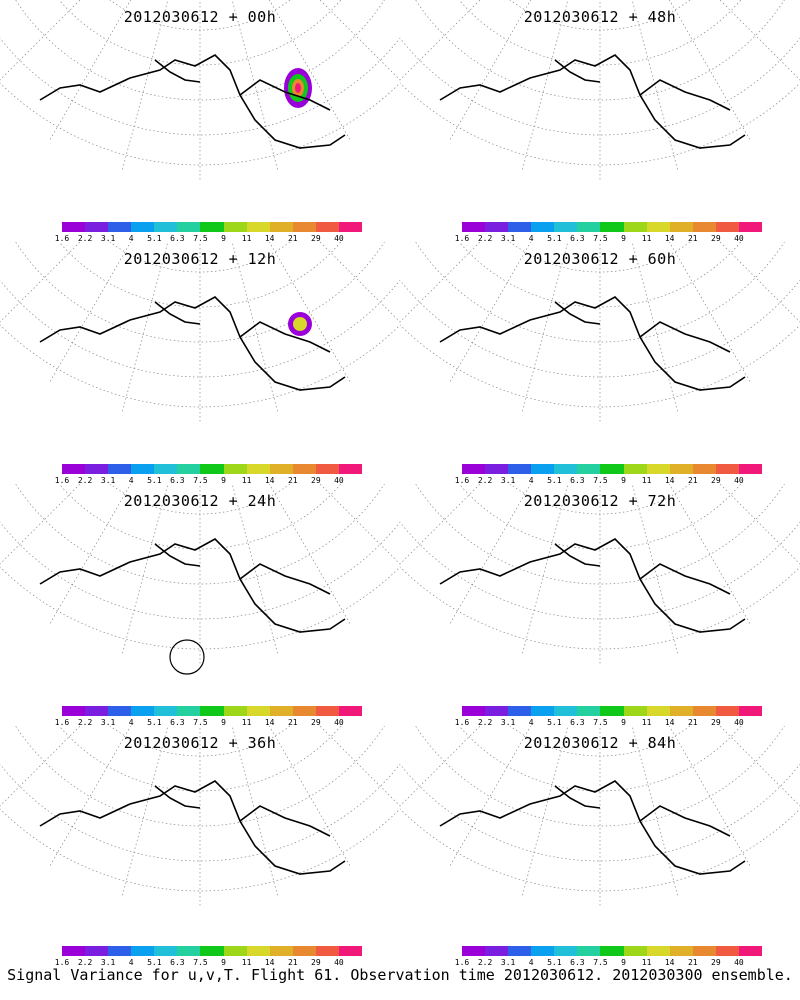 This screenshot has width=800, height=1000. What do you see at coordinates (600, 962) in the screenshot?
I see `colorbar-tick-label: 7.5` at bounding box center [600, 962].